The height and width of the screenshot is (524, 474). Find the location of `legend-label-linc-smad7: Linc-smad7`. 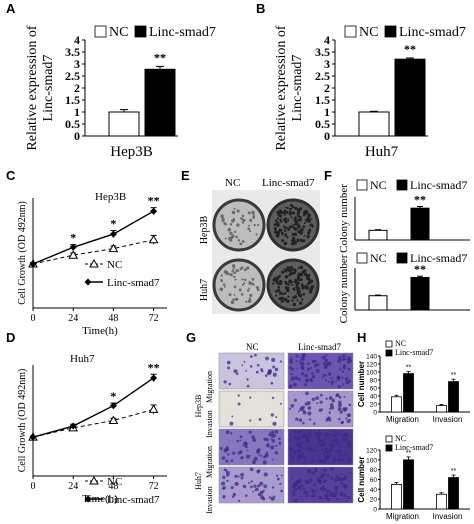

legend-label-linc-smad7: Linc-smad7 is located at coordinates (414, 352).